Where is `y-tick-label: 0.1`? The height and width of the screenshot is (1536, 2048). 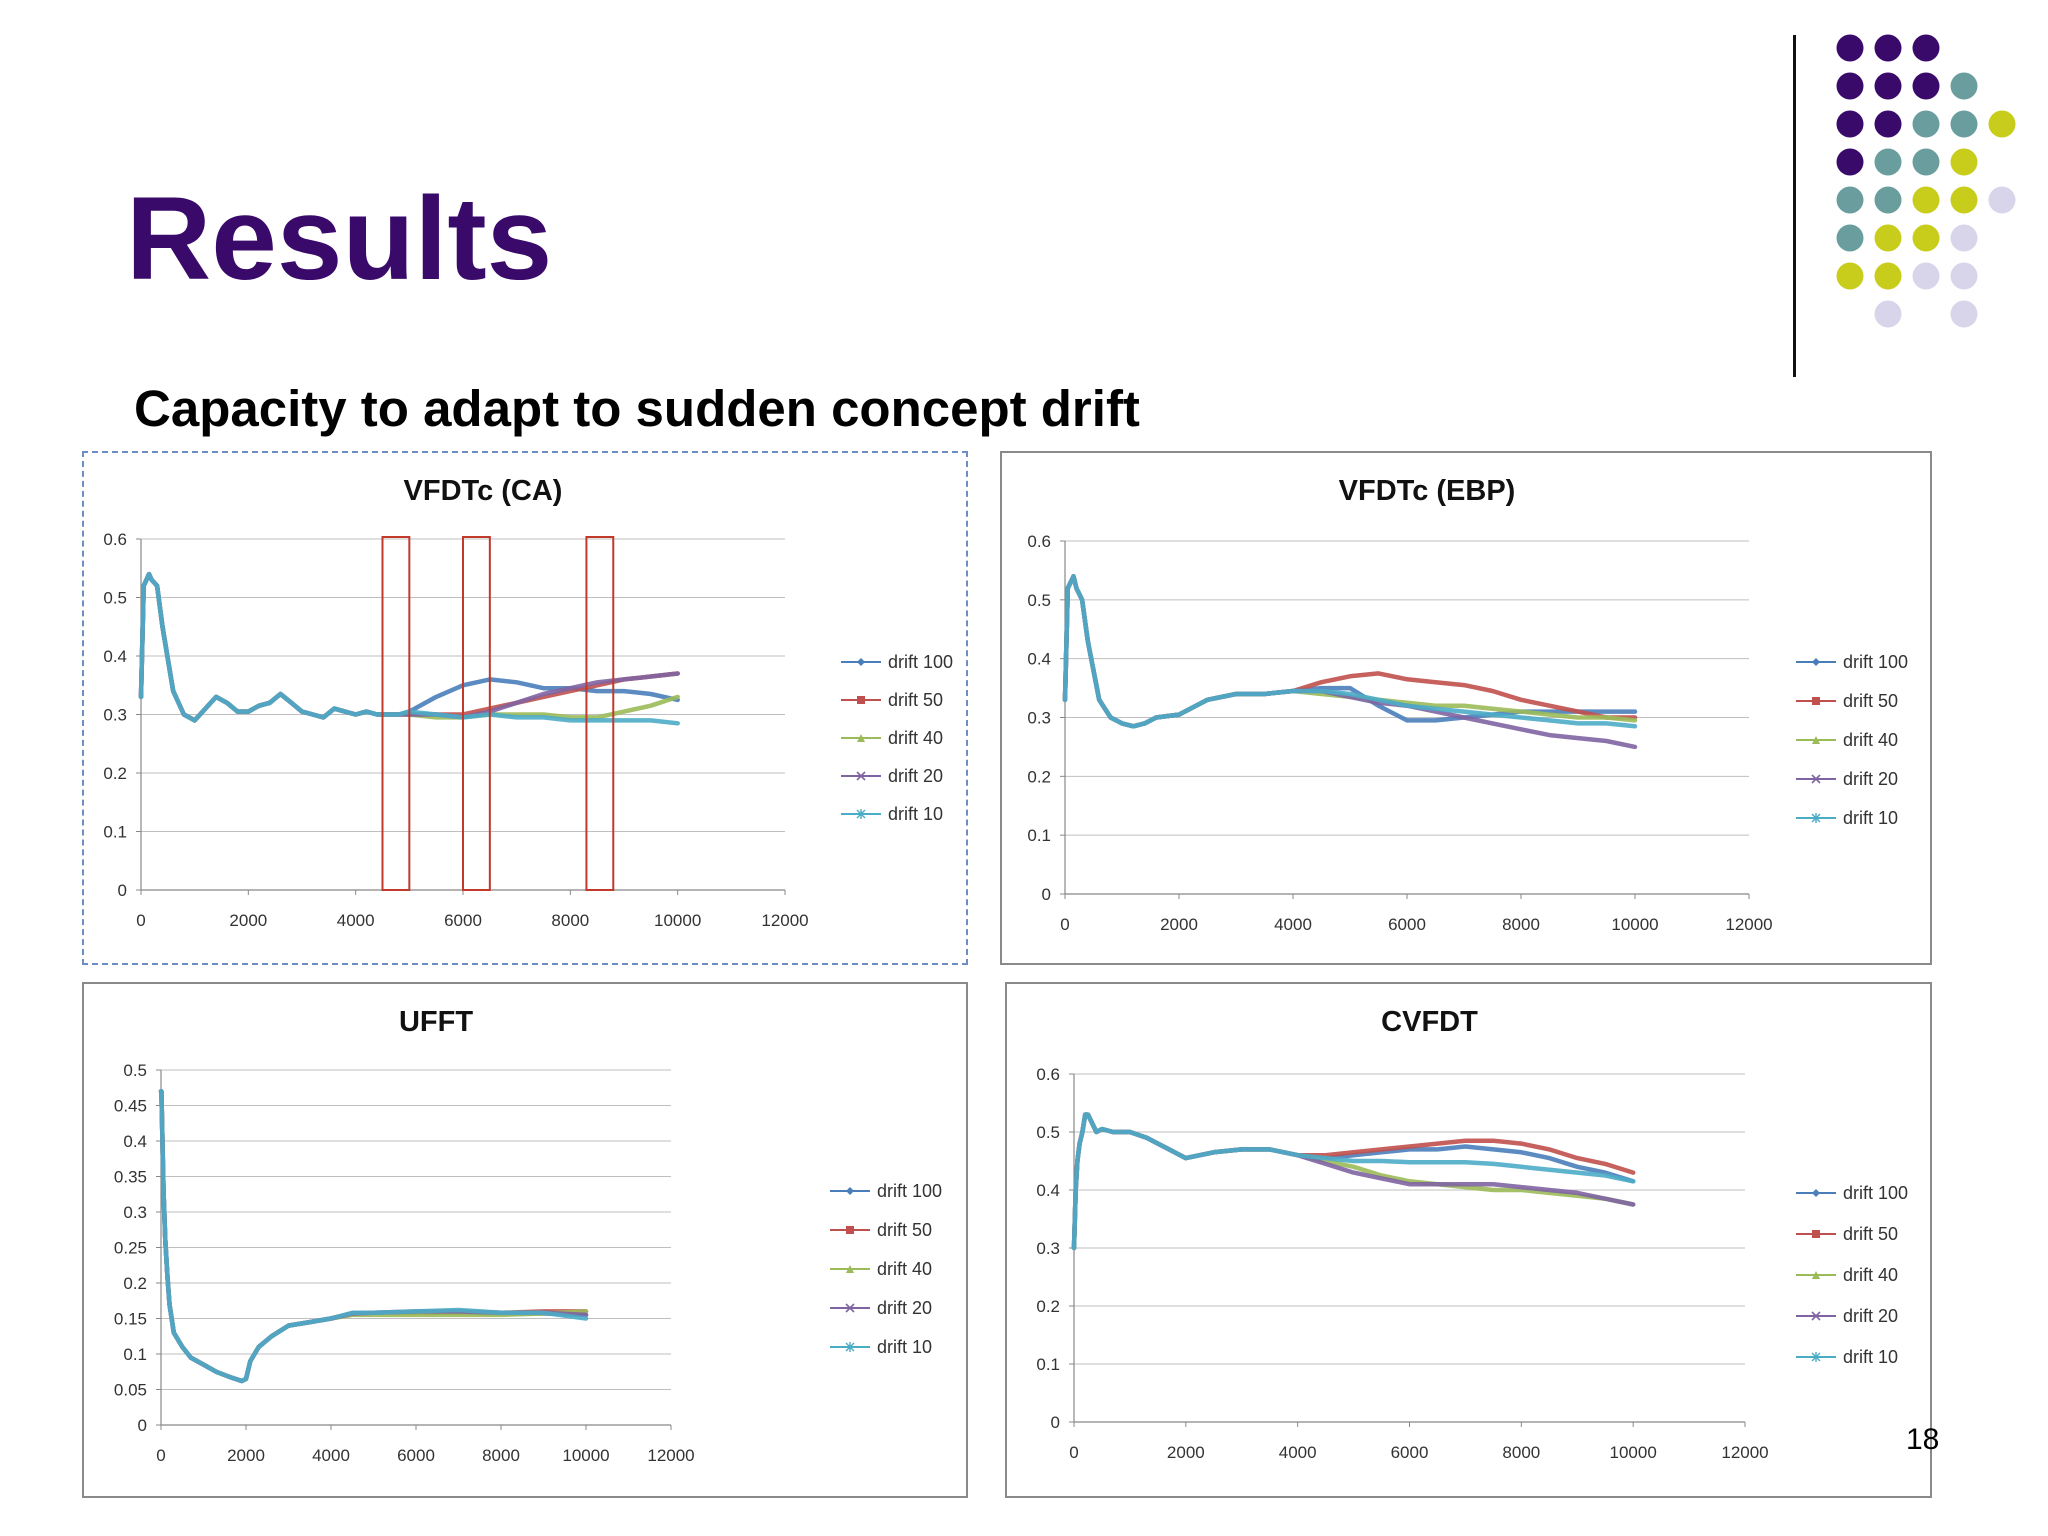
y-tick-label: 0.1 is located at coordinates (115, 832).